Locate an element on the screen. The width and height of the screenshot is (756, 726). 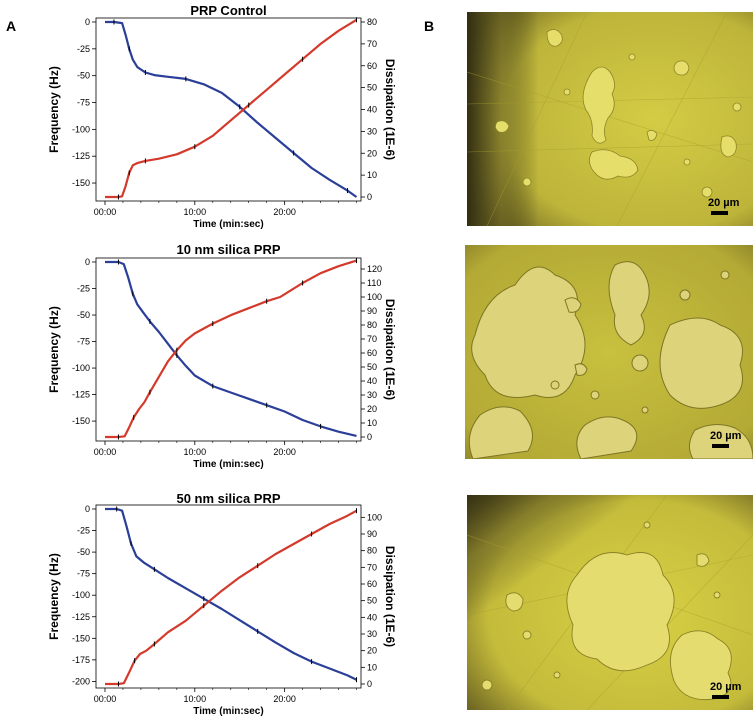
y2-tick-label: 110 is located at coordinates (374, 283).